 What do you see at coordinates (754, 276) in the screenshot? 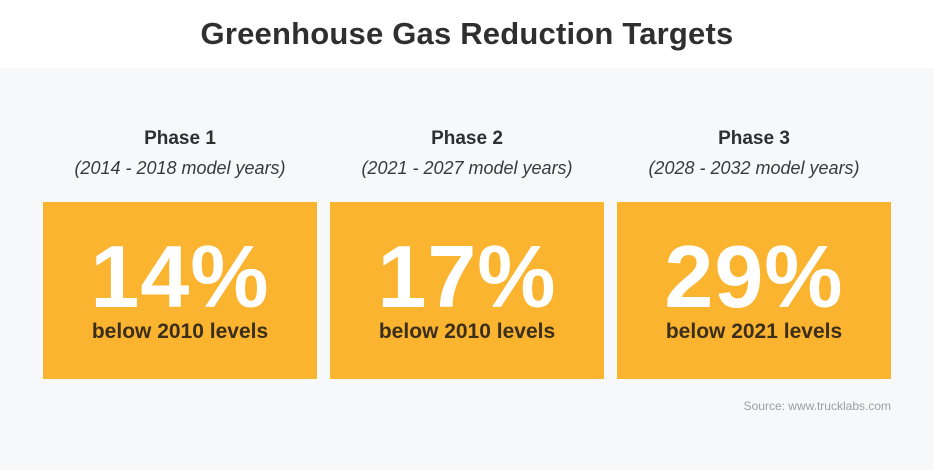
I see `phase-3-percent: 29%` at bounding box center [754, 276].